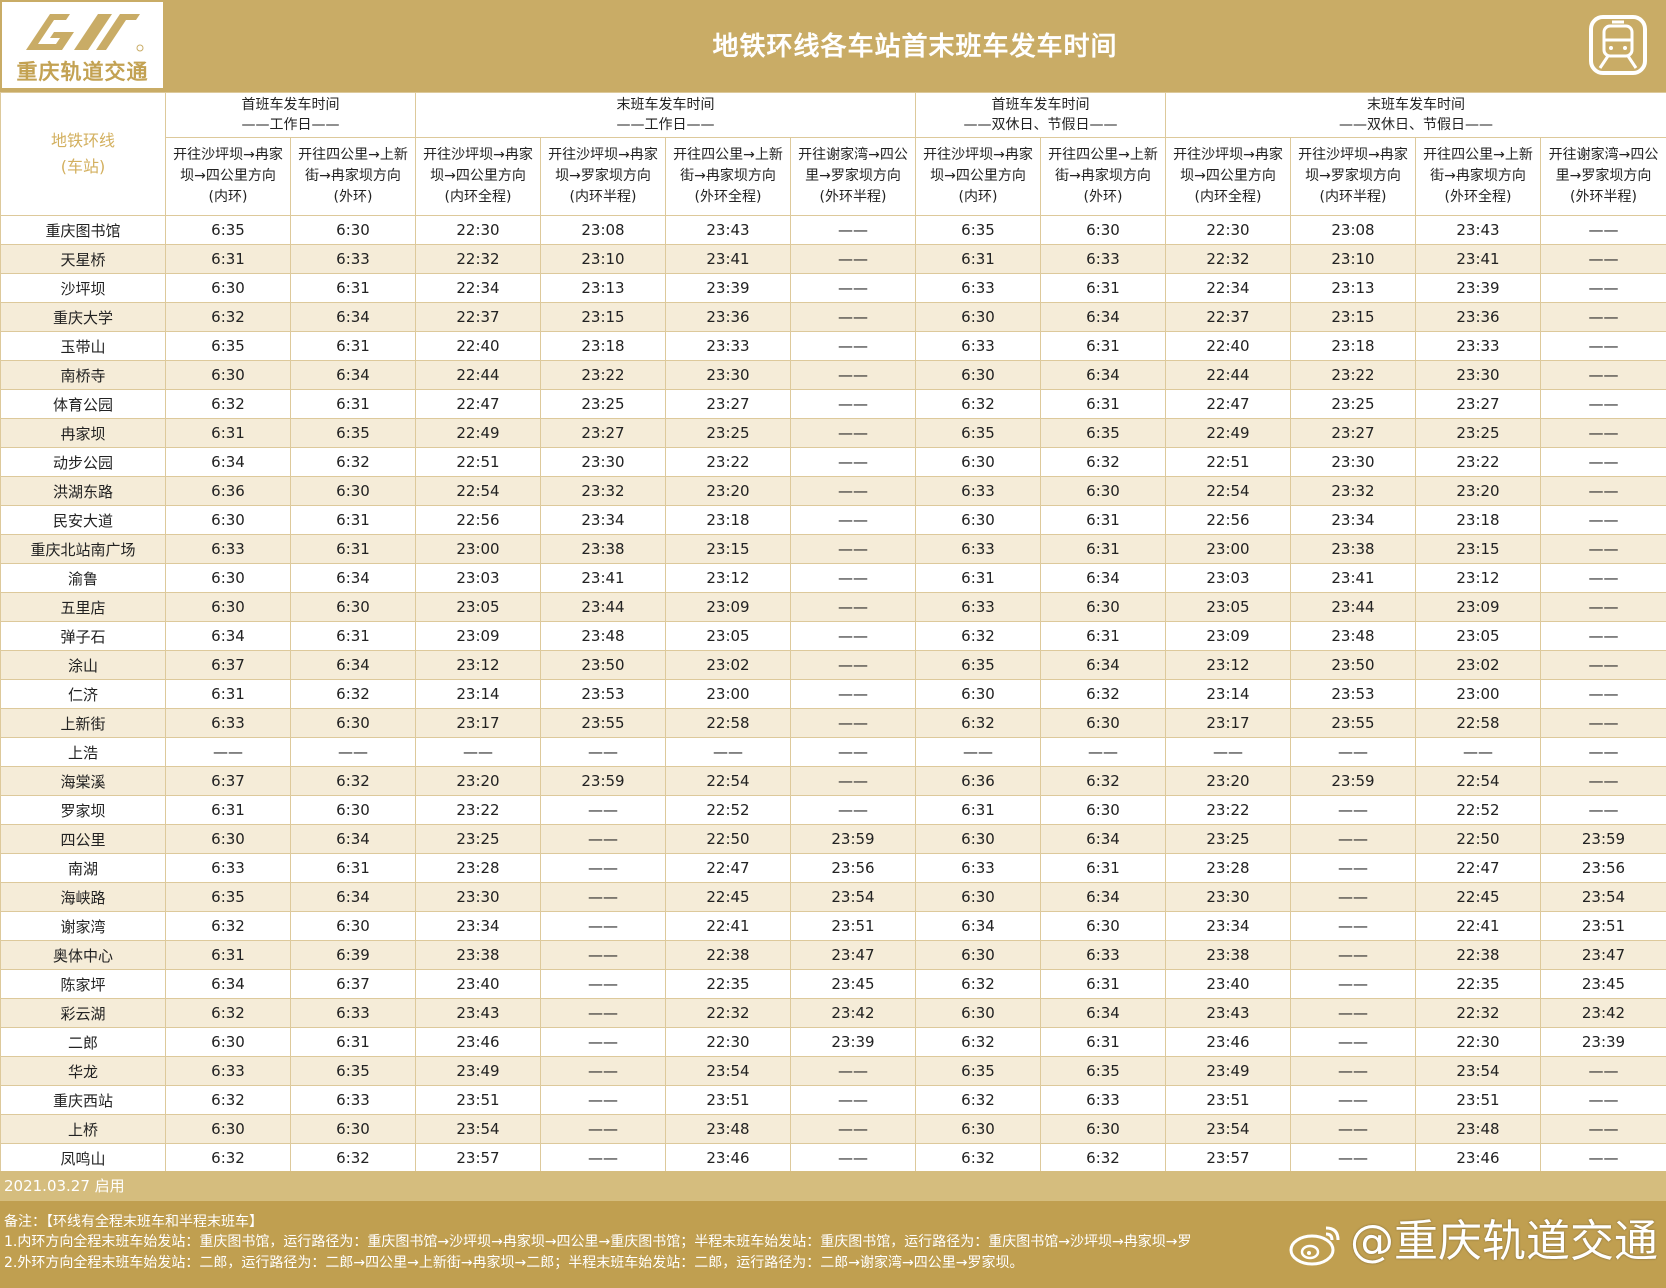 This screenshot has width=1666, height=1288. I want to click on departure-time: 23:54, so click(853, 897).